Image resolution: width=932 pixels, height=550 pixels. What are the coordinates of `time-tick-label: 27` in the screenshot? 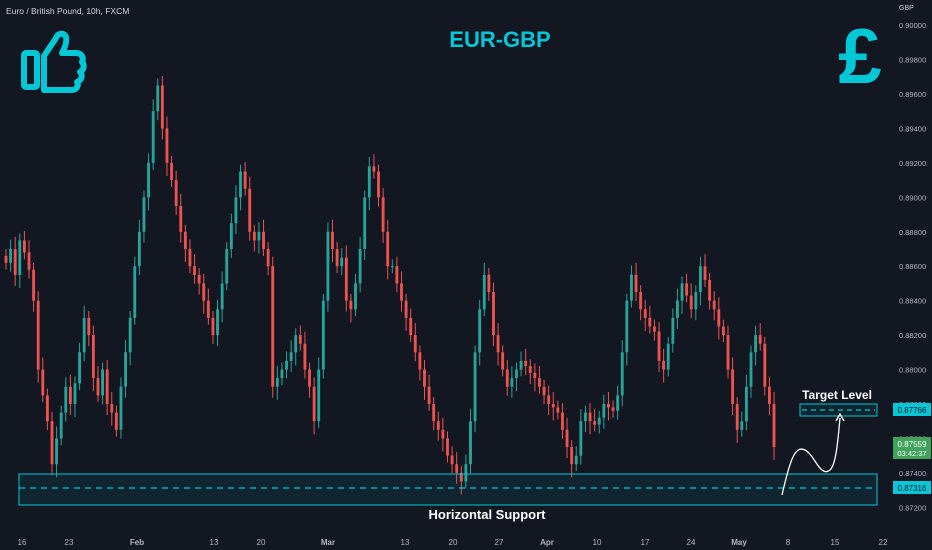 It's located at (499, 542).